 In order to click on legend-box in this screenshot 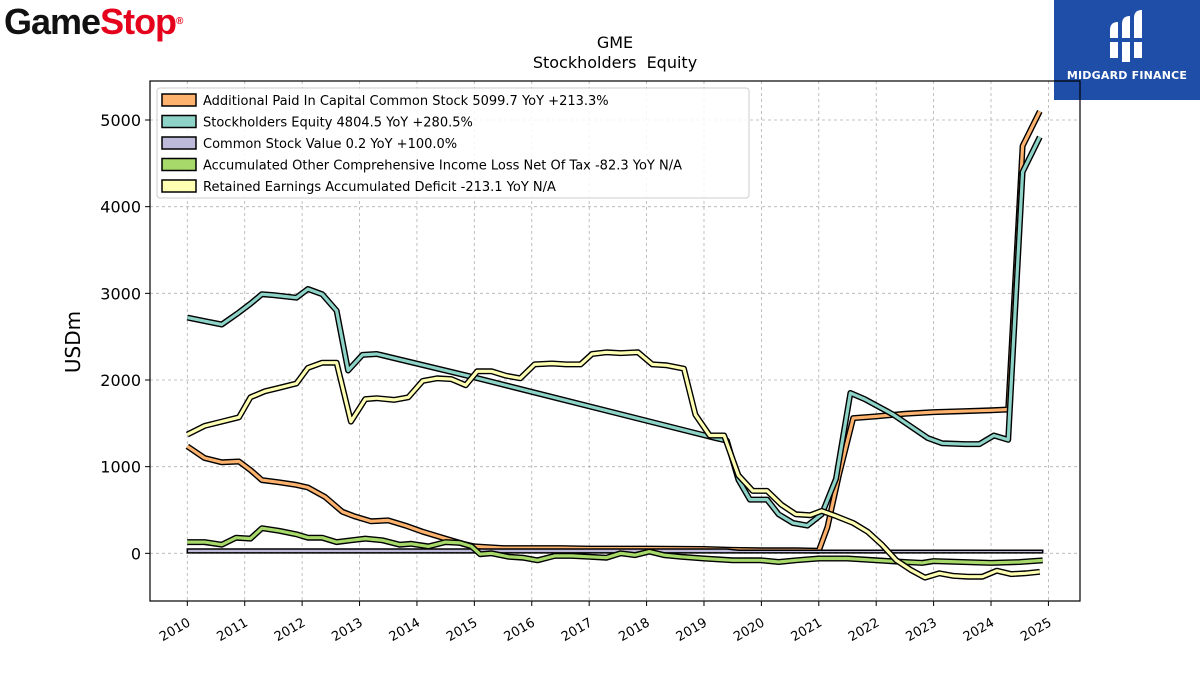, I will do `click(453, 143)`.